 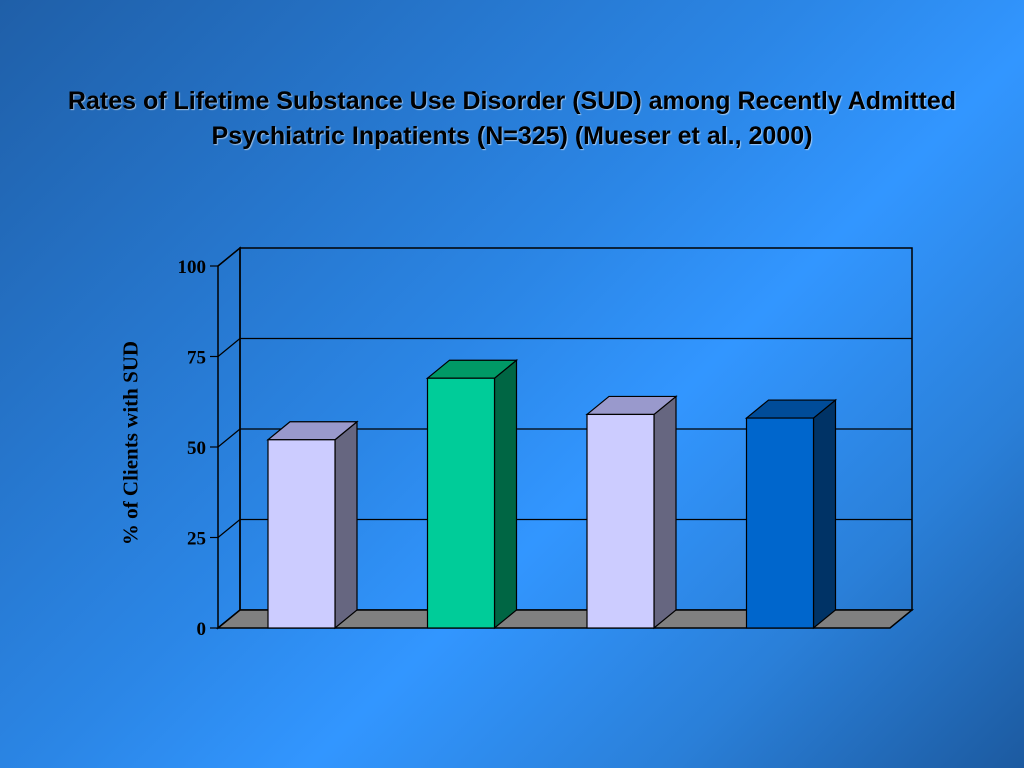 I want to click on y-tick-label: 75, so click(x=196, y=358).